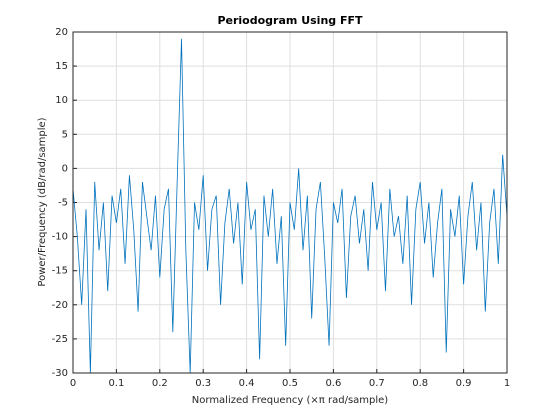 The image size is (560, 420). I want to click on y-tick-label: 15, so click(61, 66).